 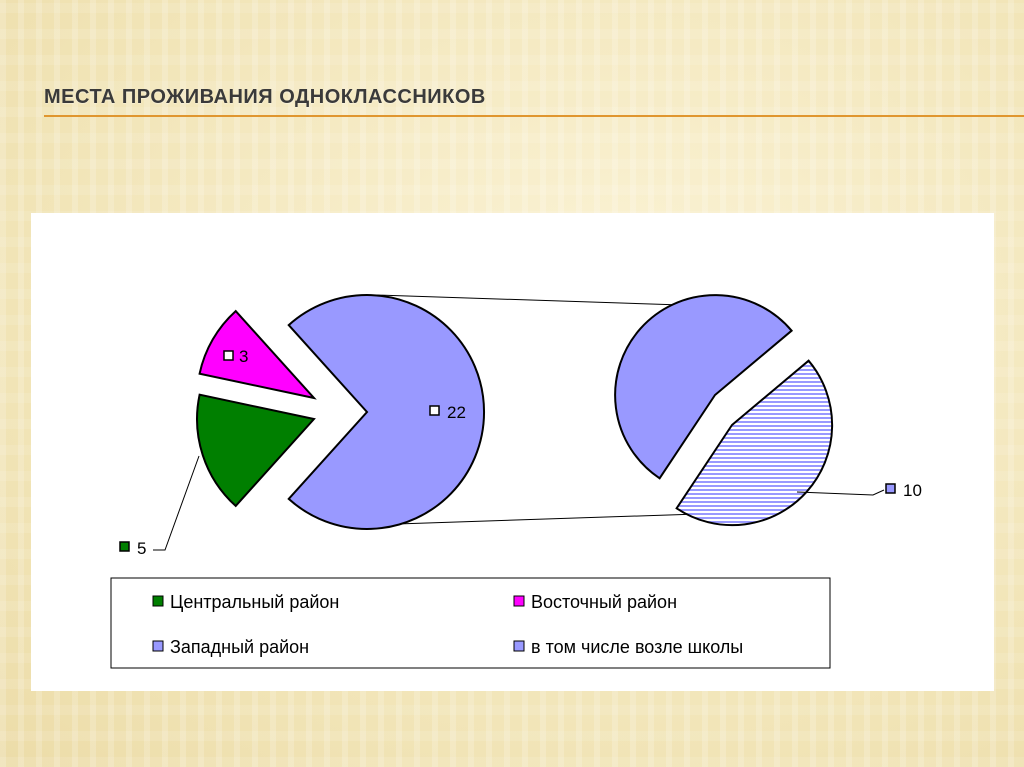 I want to click on connector-line-bottom, so click(x=562, y=518).